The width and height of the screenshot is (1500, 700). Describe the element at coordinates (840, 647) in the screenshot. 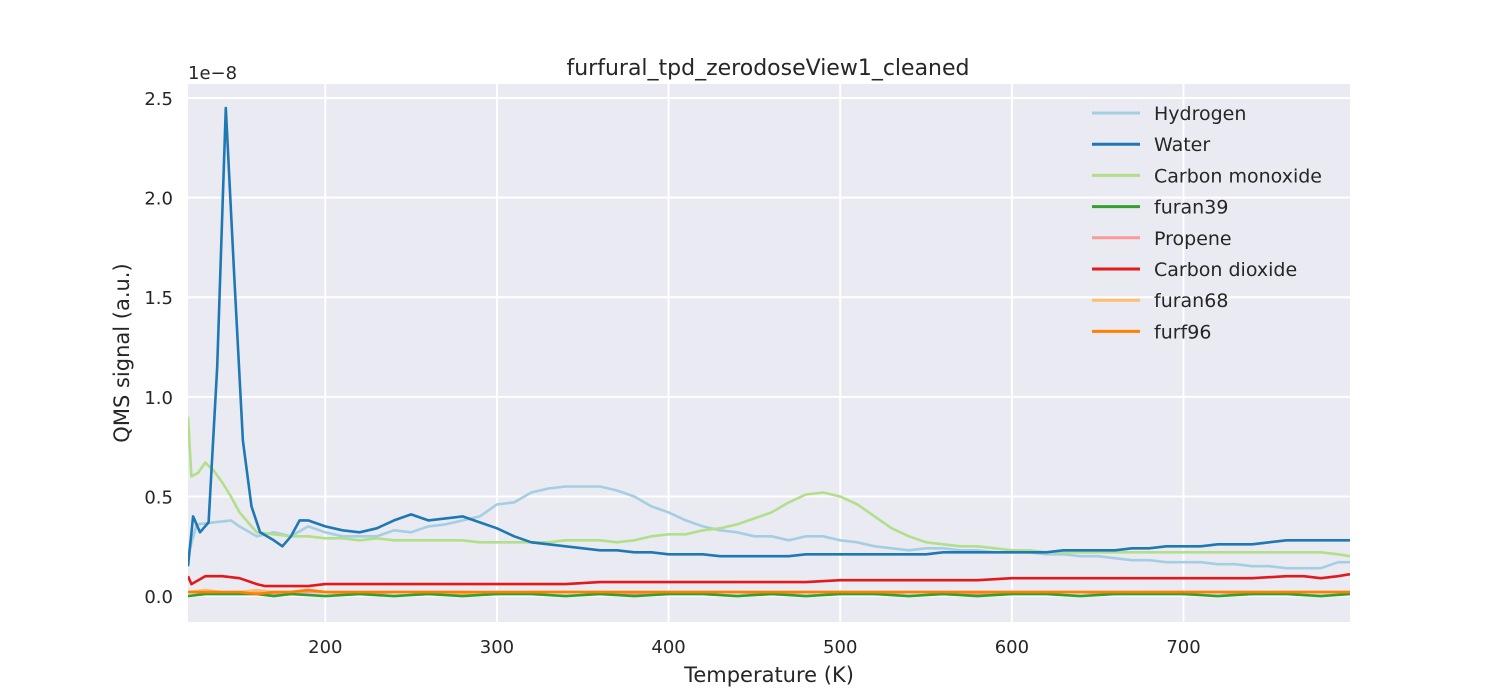

I see `x-tick-label: 500` at that location.